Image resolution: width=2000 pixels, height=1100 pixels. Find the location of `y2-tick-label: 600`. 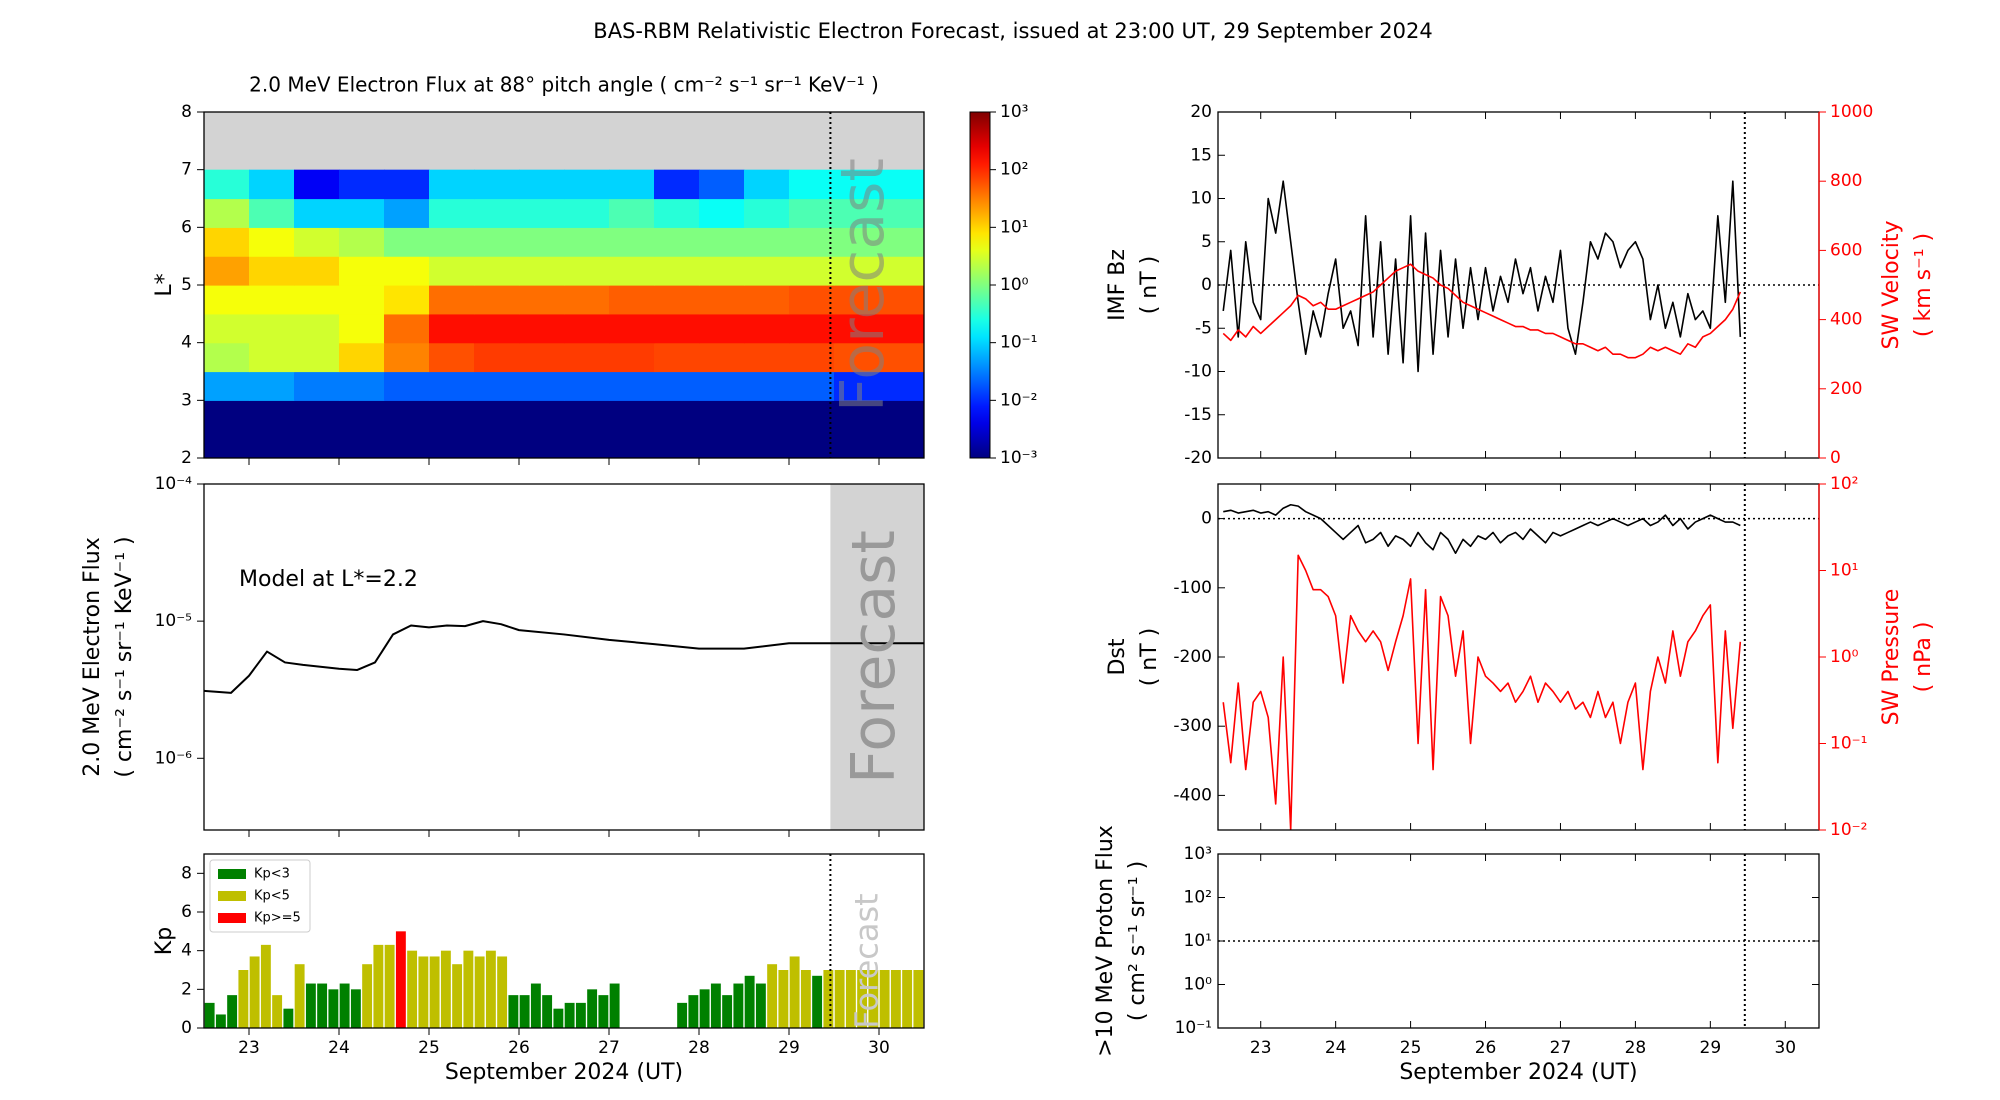

y2-tick-label: 600 is located at coordinates (1846, 250).